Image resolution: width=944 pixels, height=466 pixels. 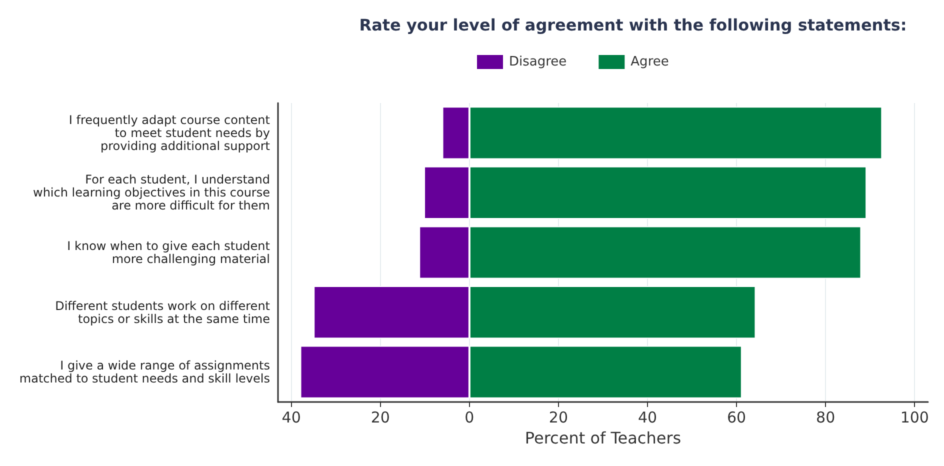 What do you see at coordinates (914, 417) in the screenshot?
I see `x-tick-label: 100` at bounding box center [914, 417].